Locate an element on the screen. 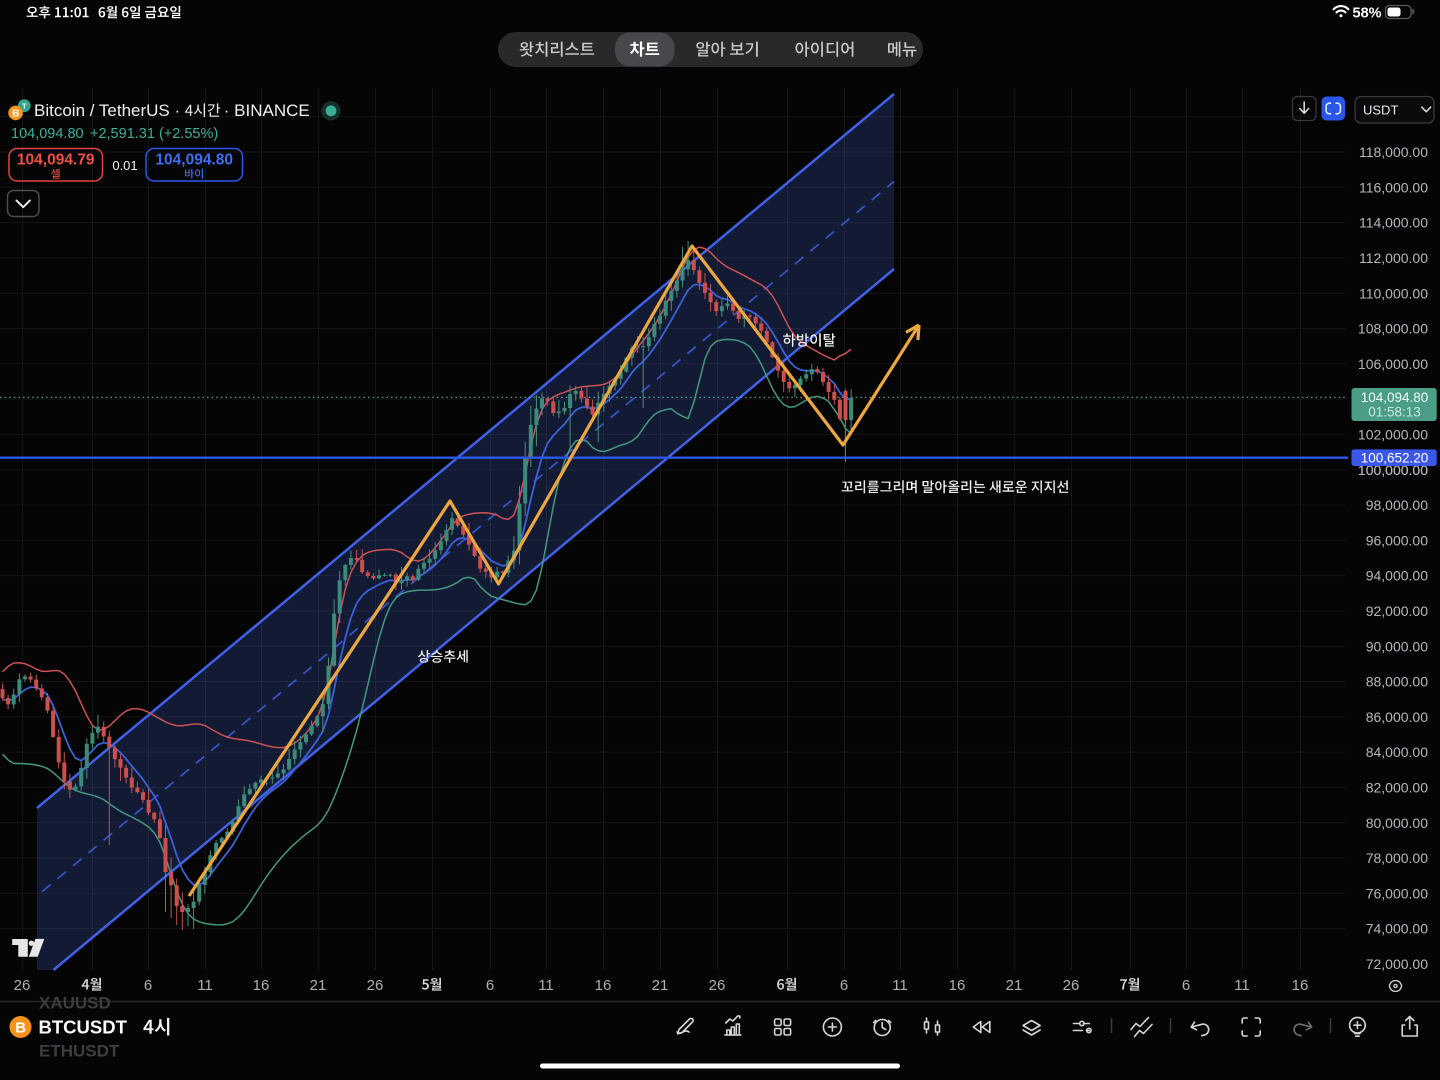 The width and height of the screenshot is (1440, 1080). svg-text: 104,094.79 is located at coordinates (56, 160).